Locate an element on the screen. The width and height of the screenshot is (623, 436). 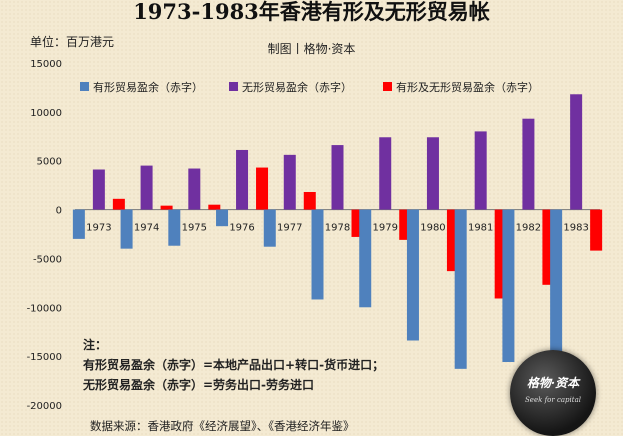
bar-series-2-1979 is located at coordinates (385, 173).